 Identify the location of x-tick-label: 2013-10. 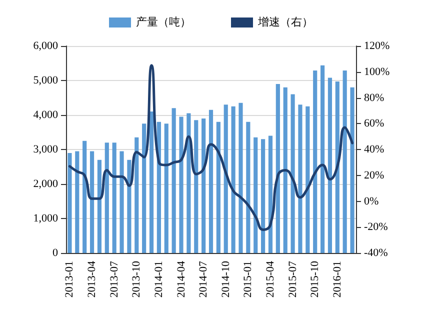
(136, 279).